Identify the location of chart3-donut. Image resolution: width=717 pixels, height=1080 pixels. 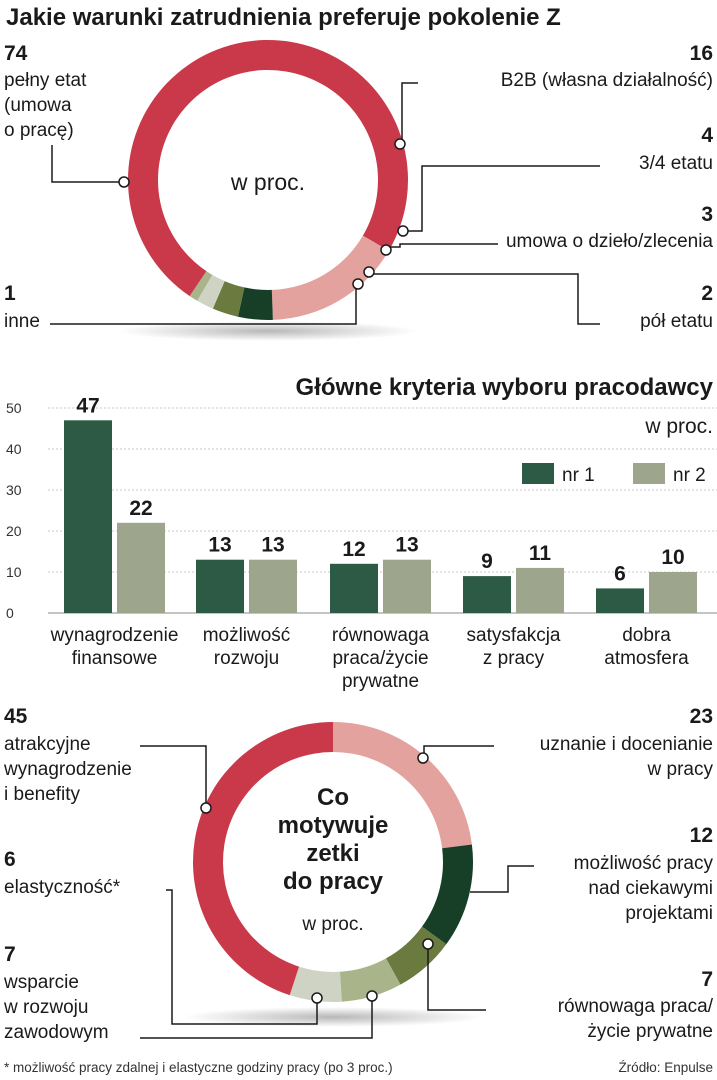
(333, 862).